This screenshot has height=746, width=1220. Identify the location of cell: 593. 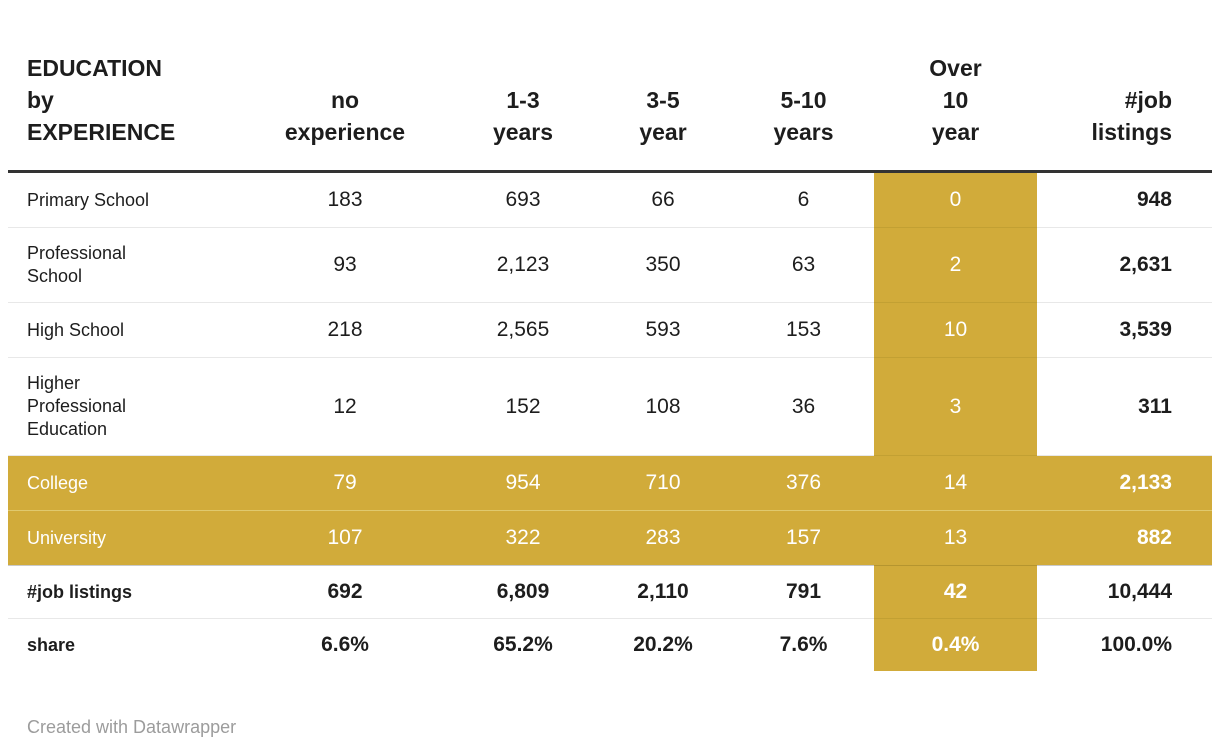
(663, 330).